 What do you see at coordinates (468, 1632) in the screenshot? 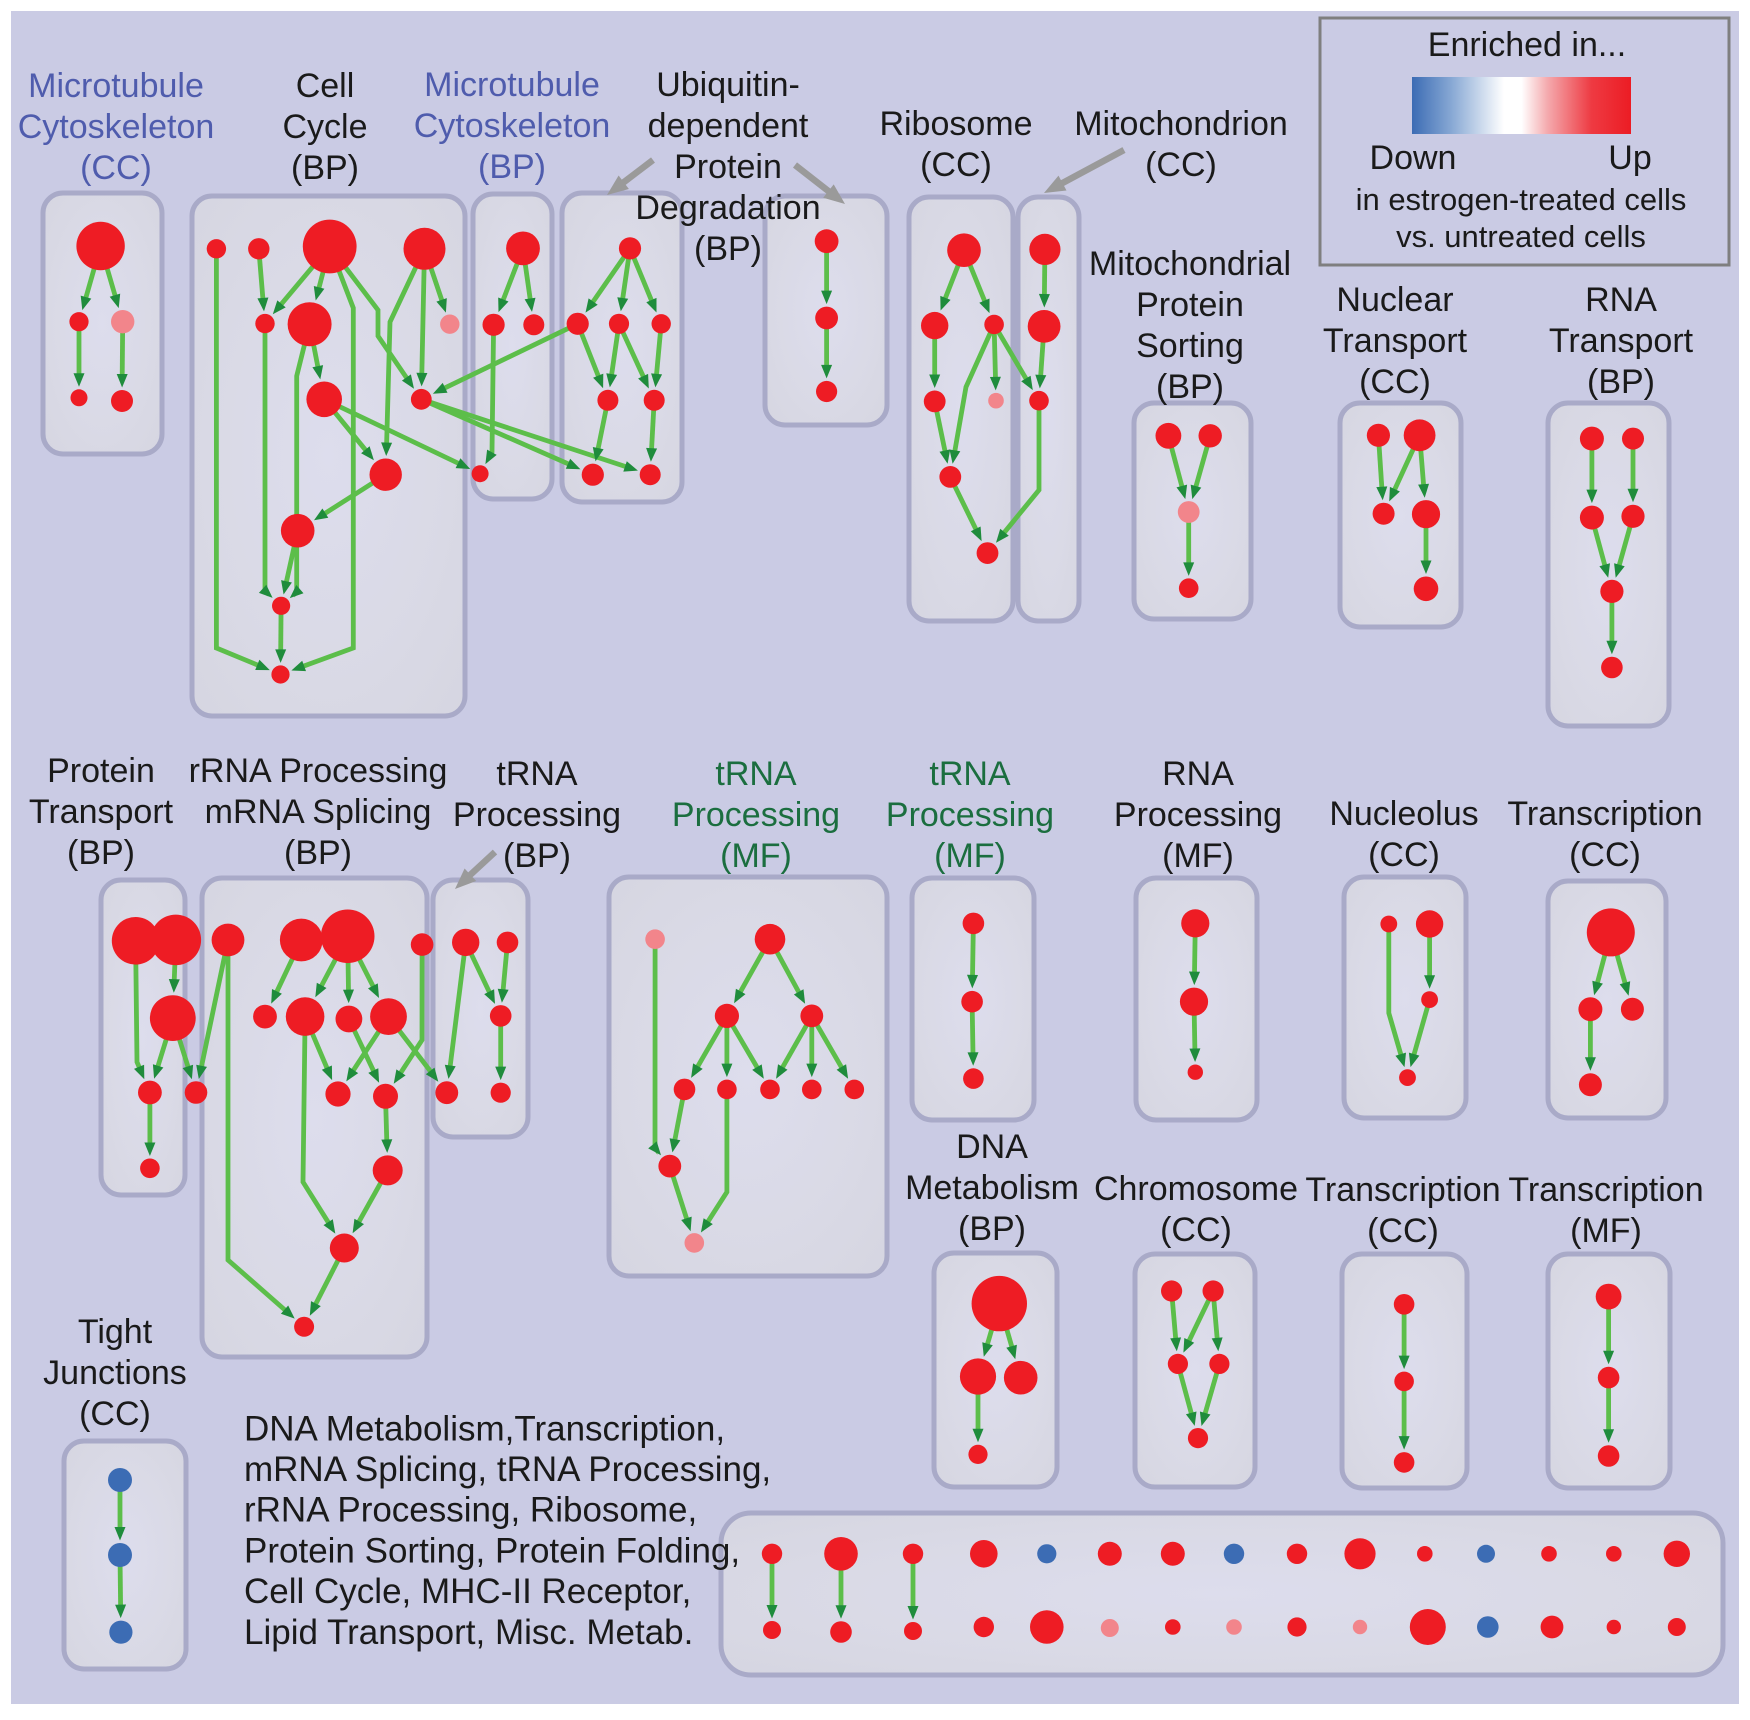
I see `svg-text: Lipid Transport, Misc. Metab.` at bounding box center [468, 1632].